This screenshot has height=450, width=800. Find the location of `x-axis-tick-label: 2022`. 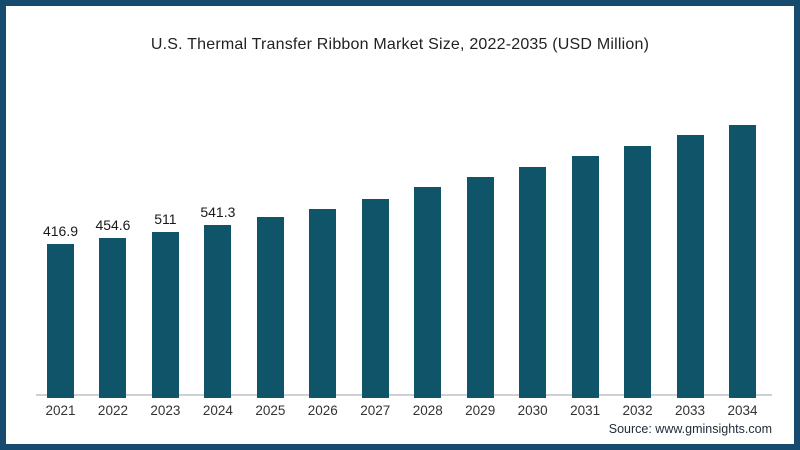

x-axis-tick-label: 2022 is located at coordinates (112, 410).